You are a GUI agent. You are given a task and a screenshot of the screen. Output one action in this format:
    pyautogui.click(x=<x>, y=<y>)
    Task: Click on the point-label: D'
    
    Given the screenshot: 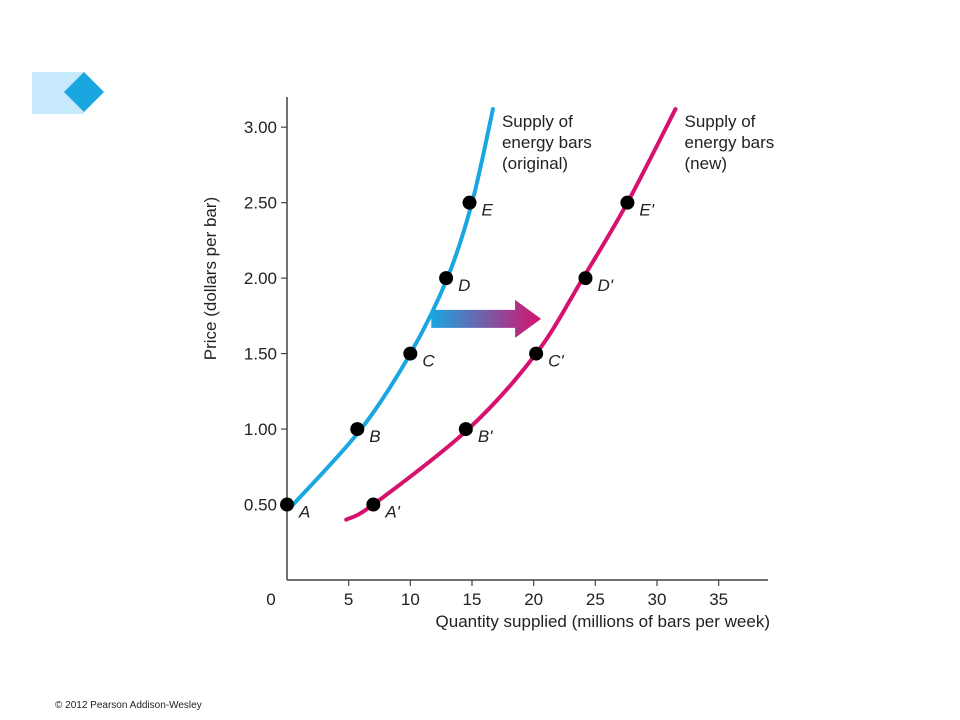 What is the action you would take?
    pyautogui.click(x=605, y=285)
    